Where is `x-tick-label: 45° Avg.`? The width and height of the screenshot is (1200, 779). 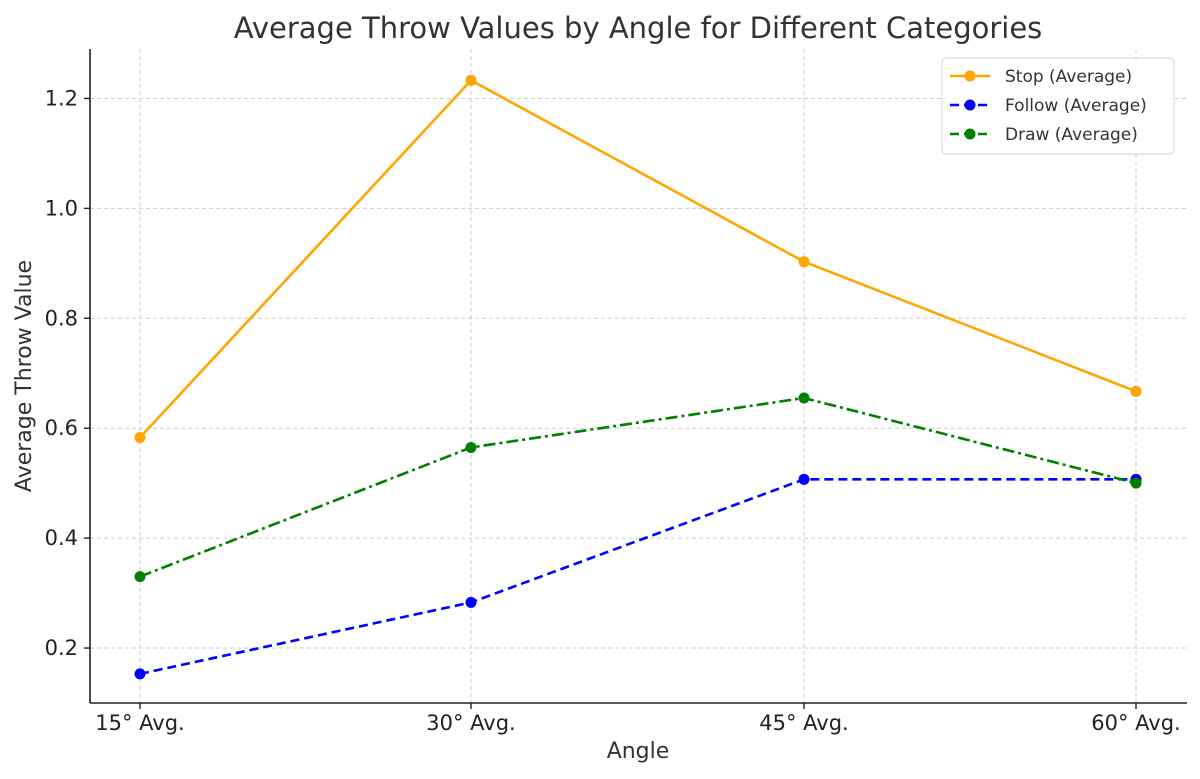
x-tick-label: 45° Avg. is located at coordinates (803, 723).